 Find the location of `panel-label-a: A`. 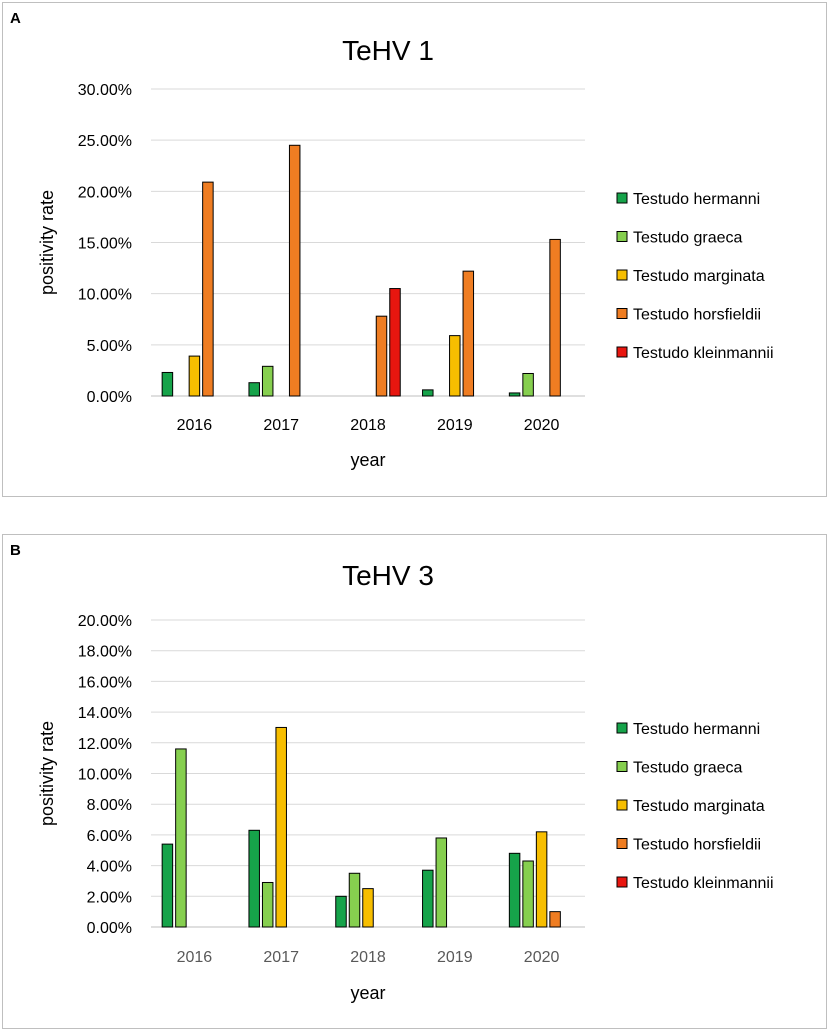

panel-label-a: A is located at coordinates (15, 18).